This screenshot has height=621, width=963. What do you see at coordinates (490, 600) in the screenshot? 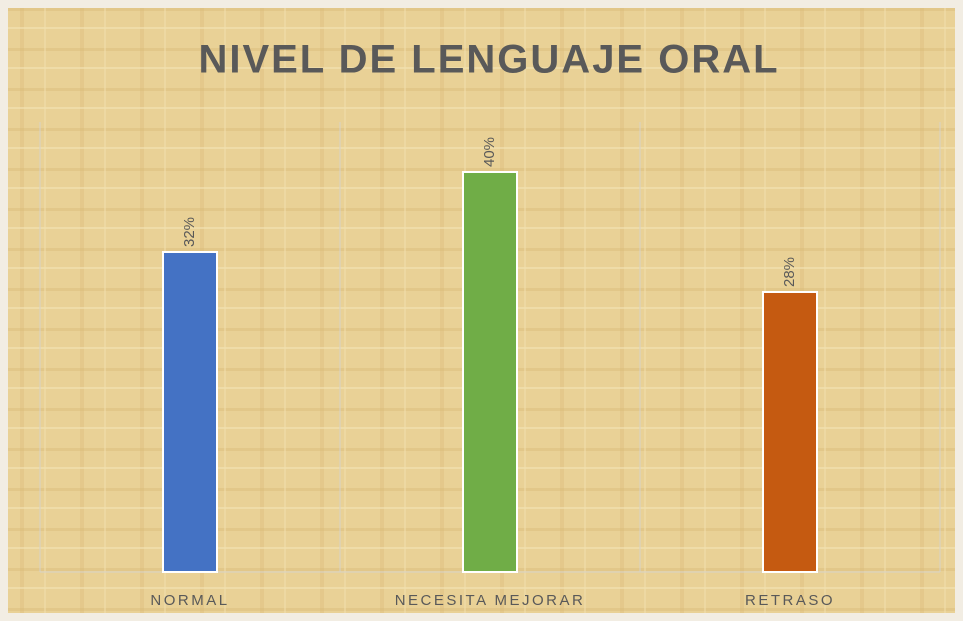
I see `x-tick-label: NECESITA MEJORAR` at bounding box center [490, 600].